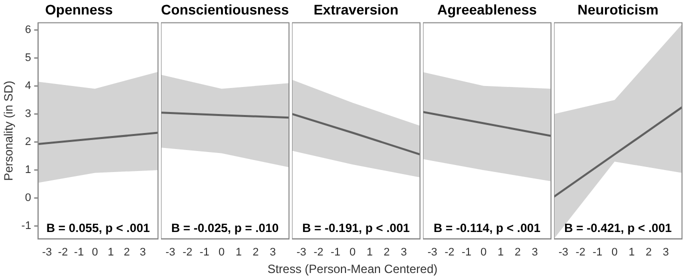 This screenshot has width=685, height=279. I want to click on y-tick-label: 2, so click(28, 142).